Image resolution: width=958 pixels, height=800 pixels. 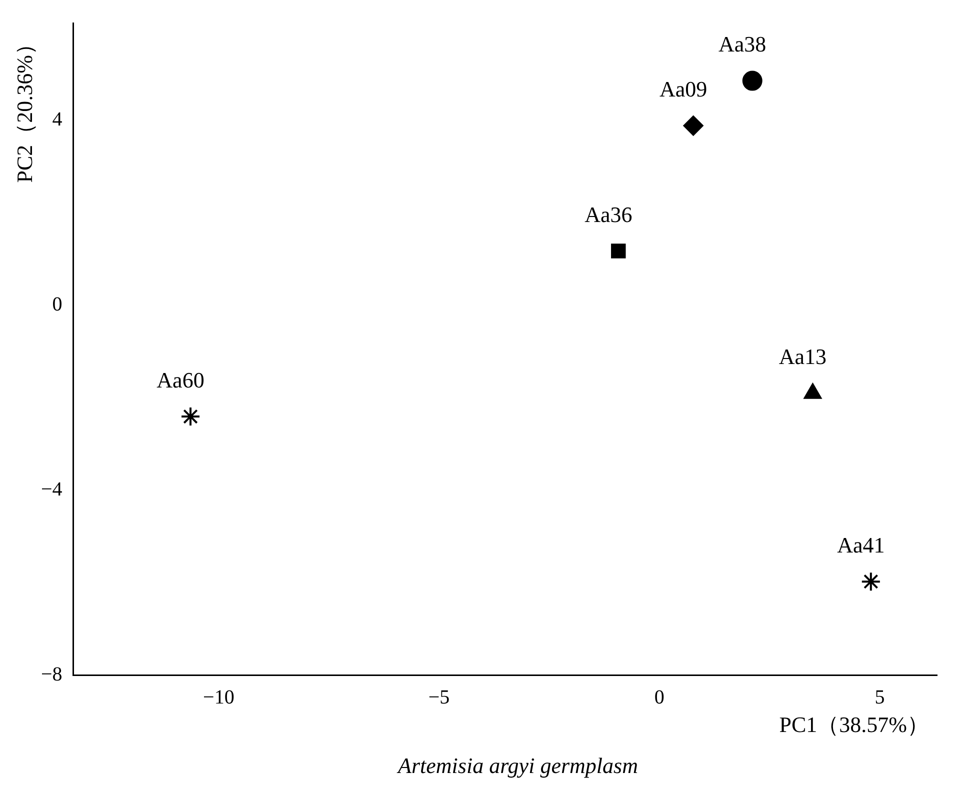 What do you see at coordinates (608, 214) in the screenshot?
I see `series-label: Aa36` at bounding box center [608, 214].